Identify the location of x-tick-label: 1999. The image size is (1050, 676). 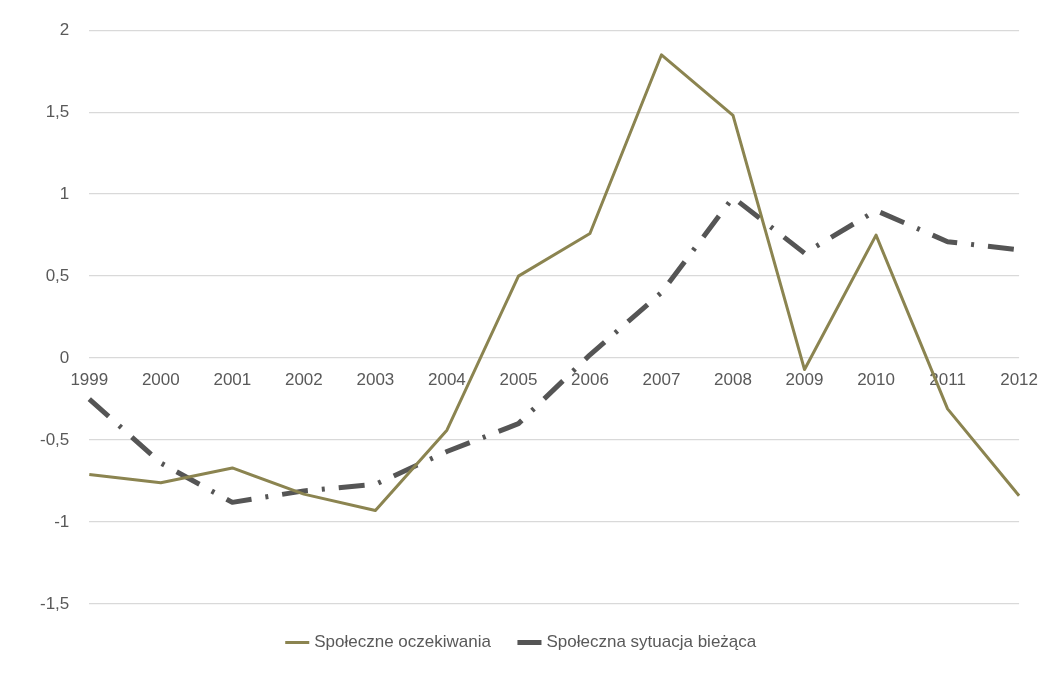
(89, 379).